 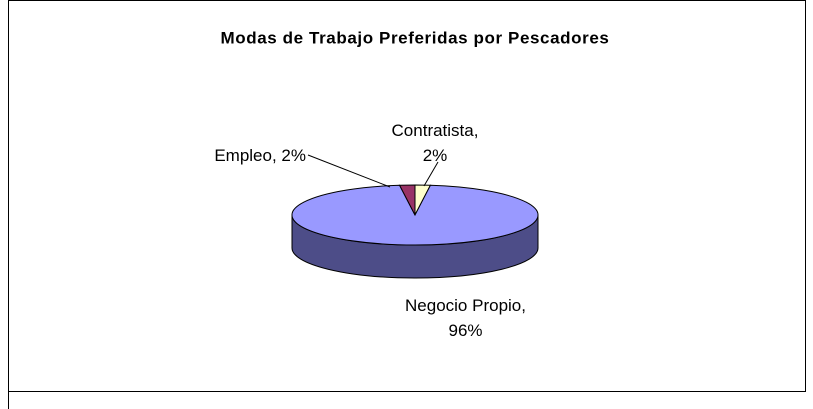 I want to click on data-label: Negocio Propio, 96%, so click(x=465, y=318).